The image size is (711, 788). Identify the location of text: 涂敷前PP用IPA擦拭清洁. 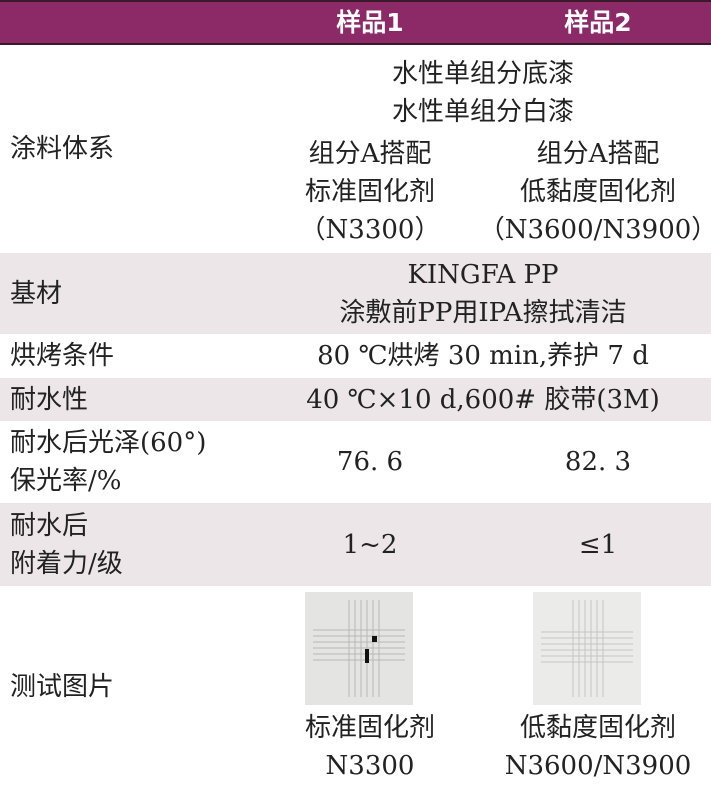
(483, 312).